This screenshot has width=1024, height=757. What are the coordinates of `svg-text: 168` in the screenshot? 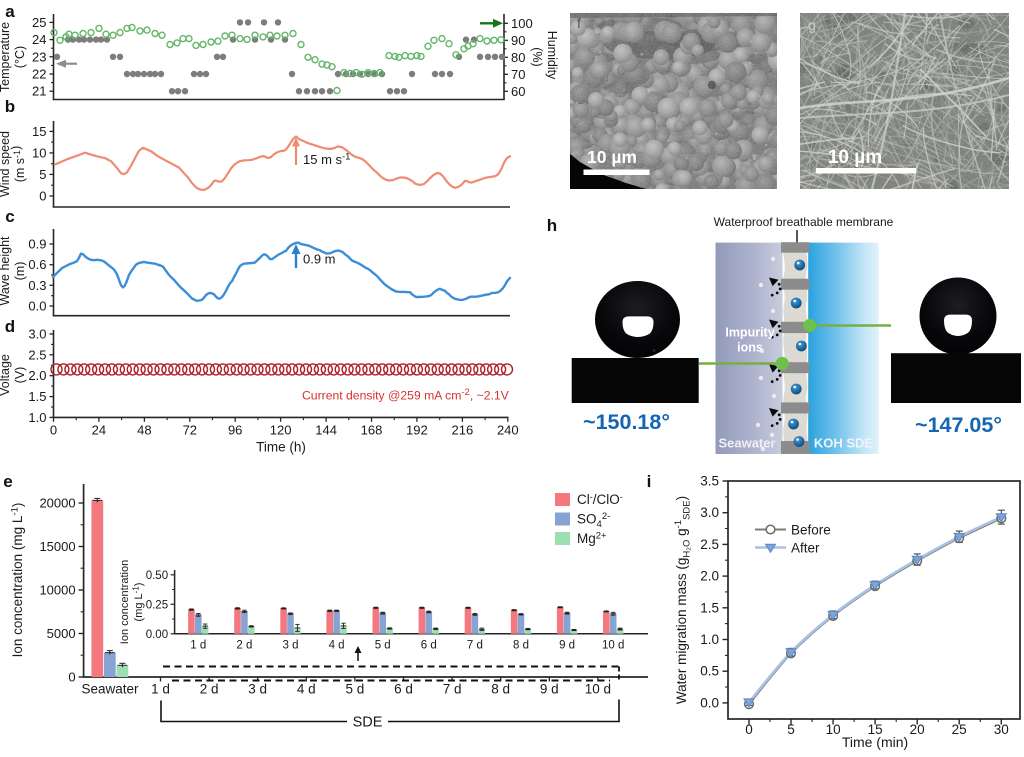 It's located at (372, 430).